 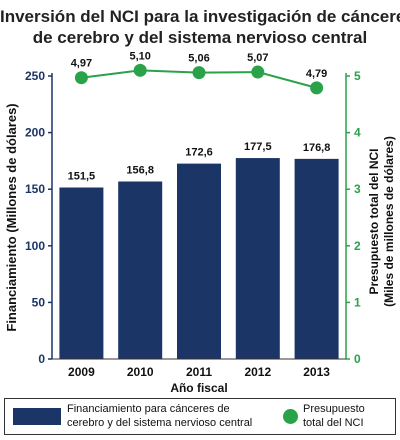 What do you see at coordinates (257, 372) in the screenshot?
I see `x-axis-tick-label-2012: 2012` at bounding box center [257, 372].